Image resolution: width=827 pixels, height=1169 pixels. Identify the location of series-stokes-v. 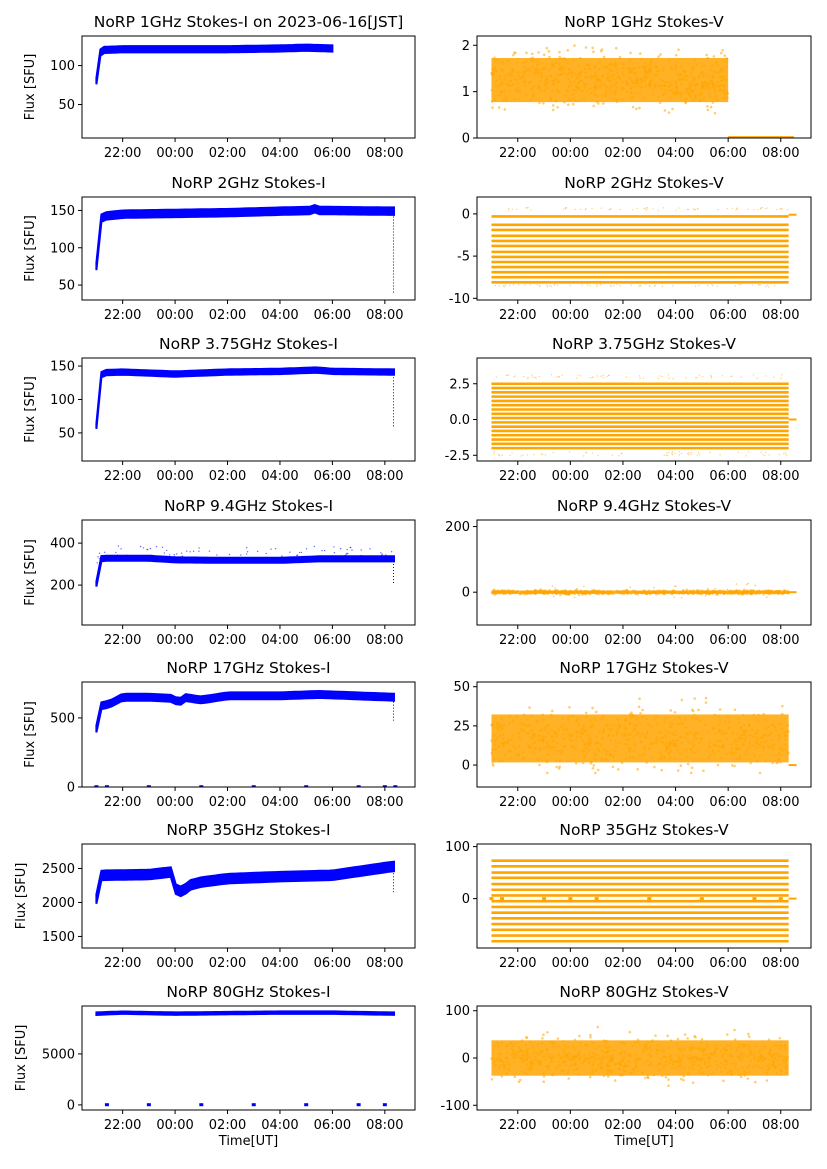
(640, 1056).